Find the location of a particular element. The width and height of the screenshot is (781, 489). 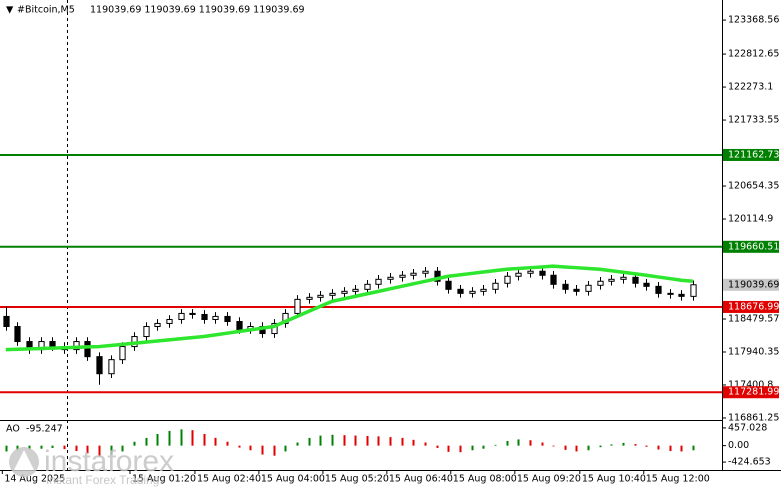

x-tick-label: 15 Aug 06:40 is located at coordinates (421, 479).